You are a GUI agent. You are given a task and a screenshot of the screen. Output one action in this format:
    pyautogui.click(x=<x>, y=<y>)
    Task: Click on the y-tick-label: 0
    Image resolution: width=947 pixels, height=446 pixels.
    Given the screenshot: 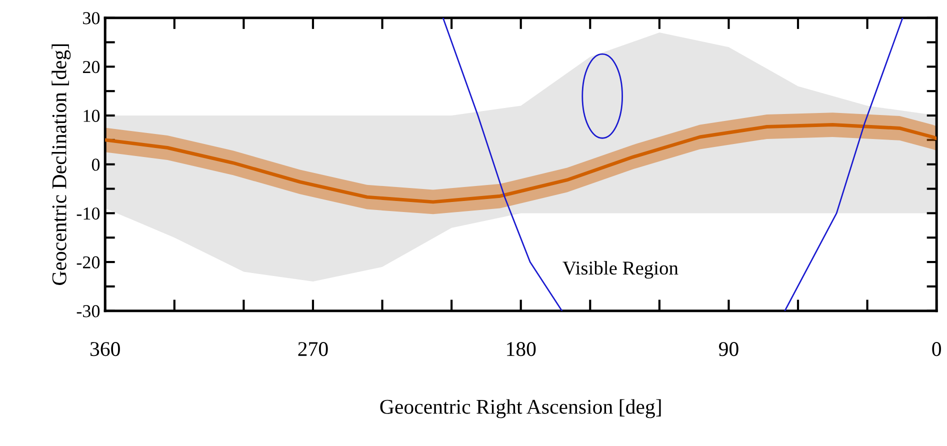 What is the action you would take?
    pyautogui.click(x=96, y=164)
    